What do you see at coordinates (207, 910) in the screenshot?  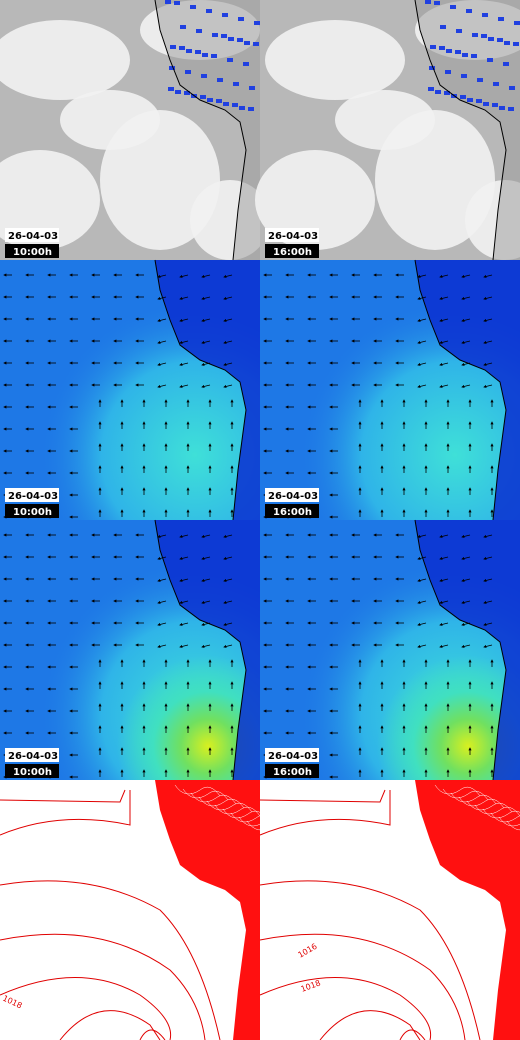 I see `dense-isobars` at bounding box center [207, 910].